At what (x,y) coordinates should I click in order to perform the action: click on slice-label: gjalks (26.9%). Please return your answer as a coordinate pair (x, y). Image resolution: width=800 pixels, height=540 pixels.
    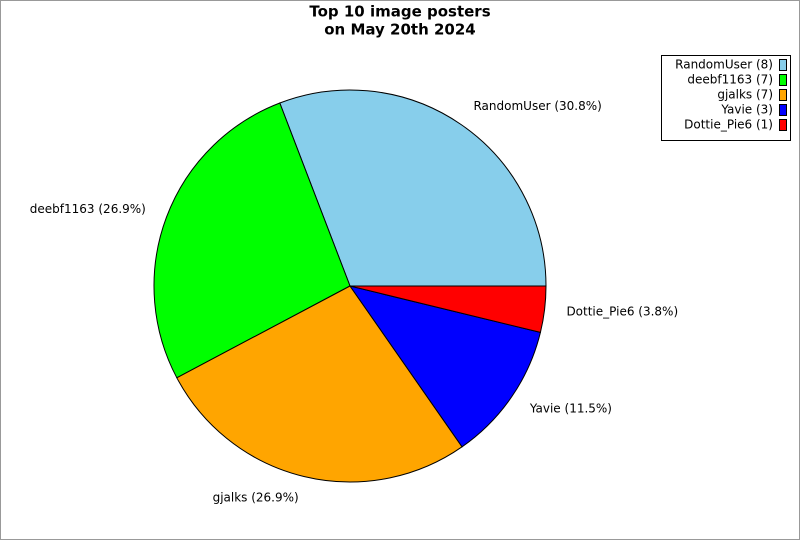
    Looking at the image, I should click on (256, 497).